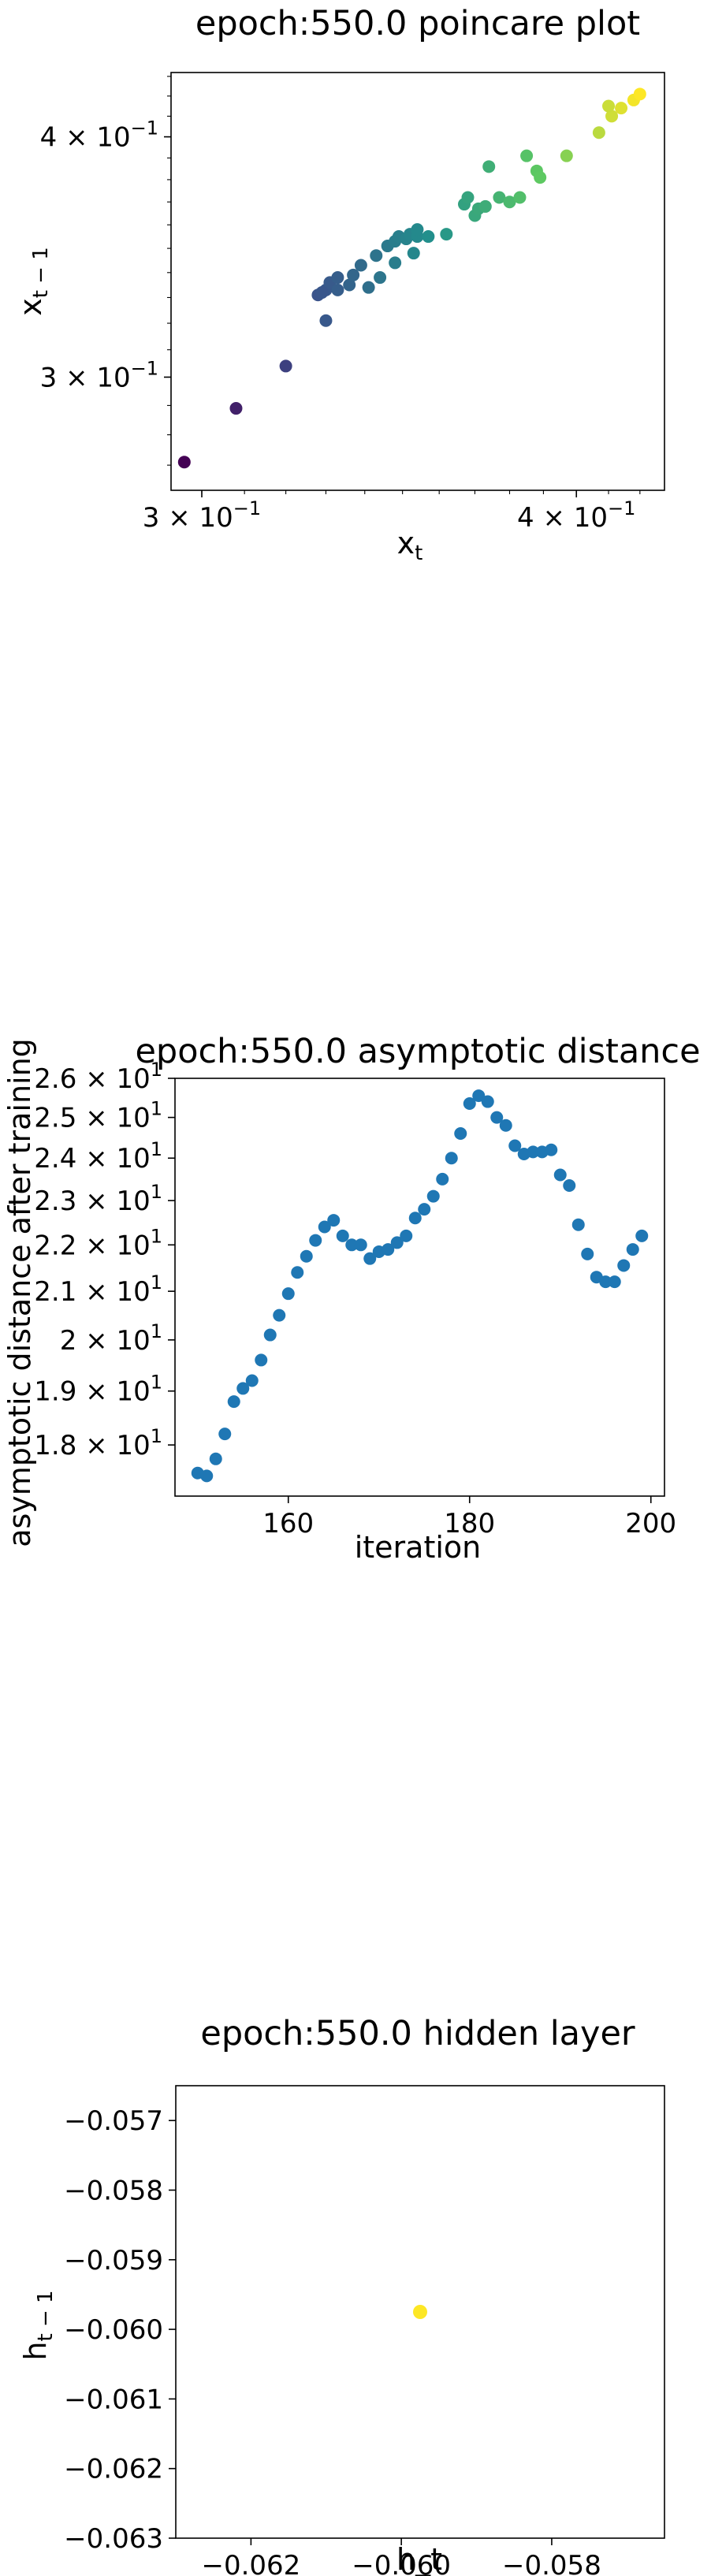  I want to click on y-tick-label: −0.063, so click(113, 2539).